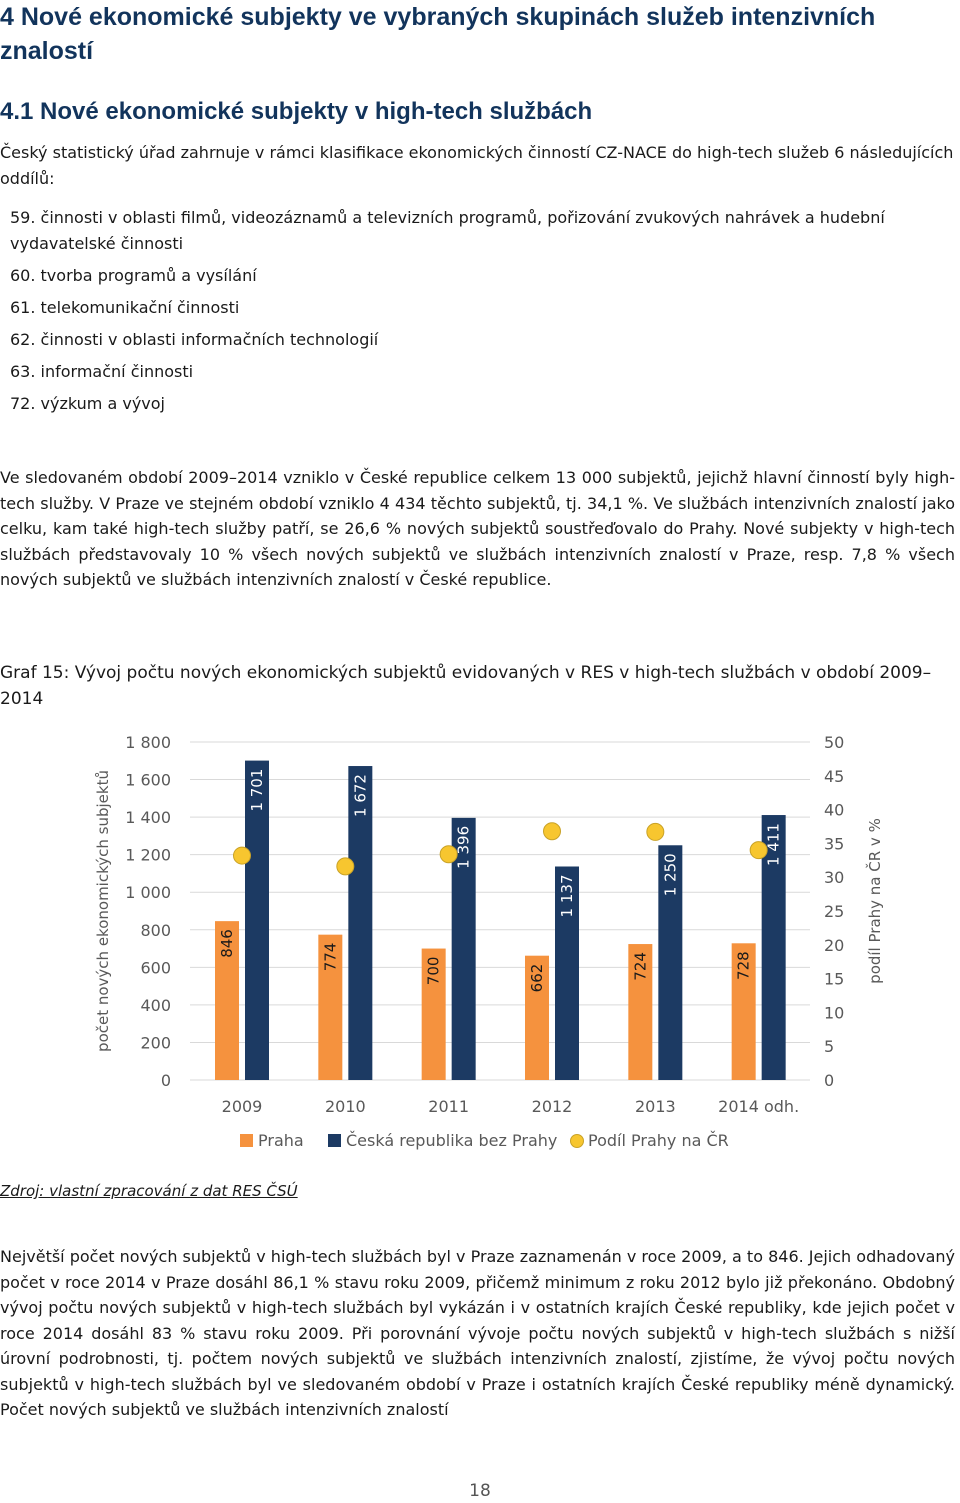 This screenshot has height=1503, width=960. Describe the element at coordinates (552, 1106) in the screenshot. I see `x-tick-label: 2012` at that location.